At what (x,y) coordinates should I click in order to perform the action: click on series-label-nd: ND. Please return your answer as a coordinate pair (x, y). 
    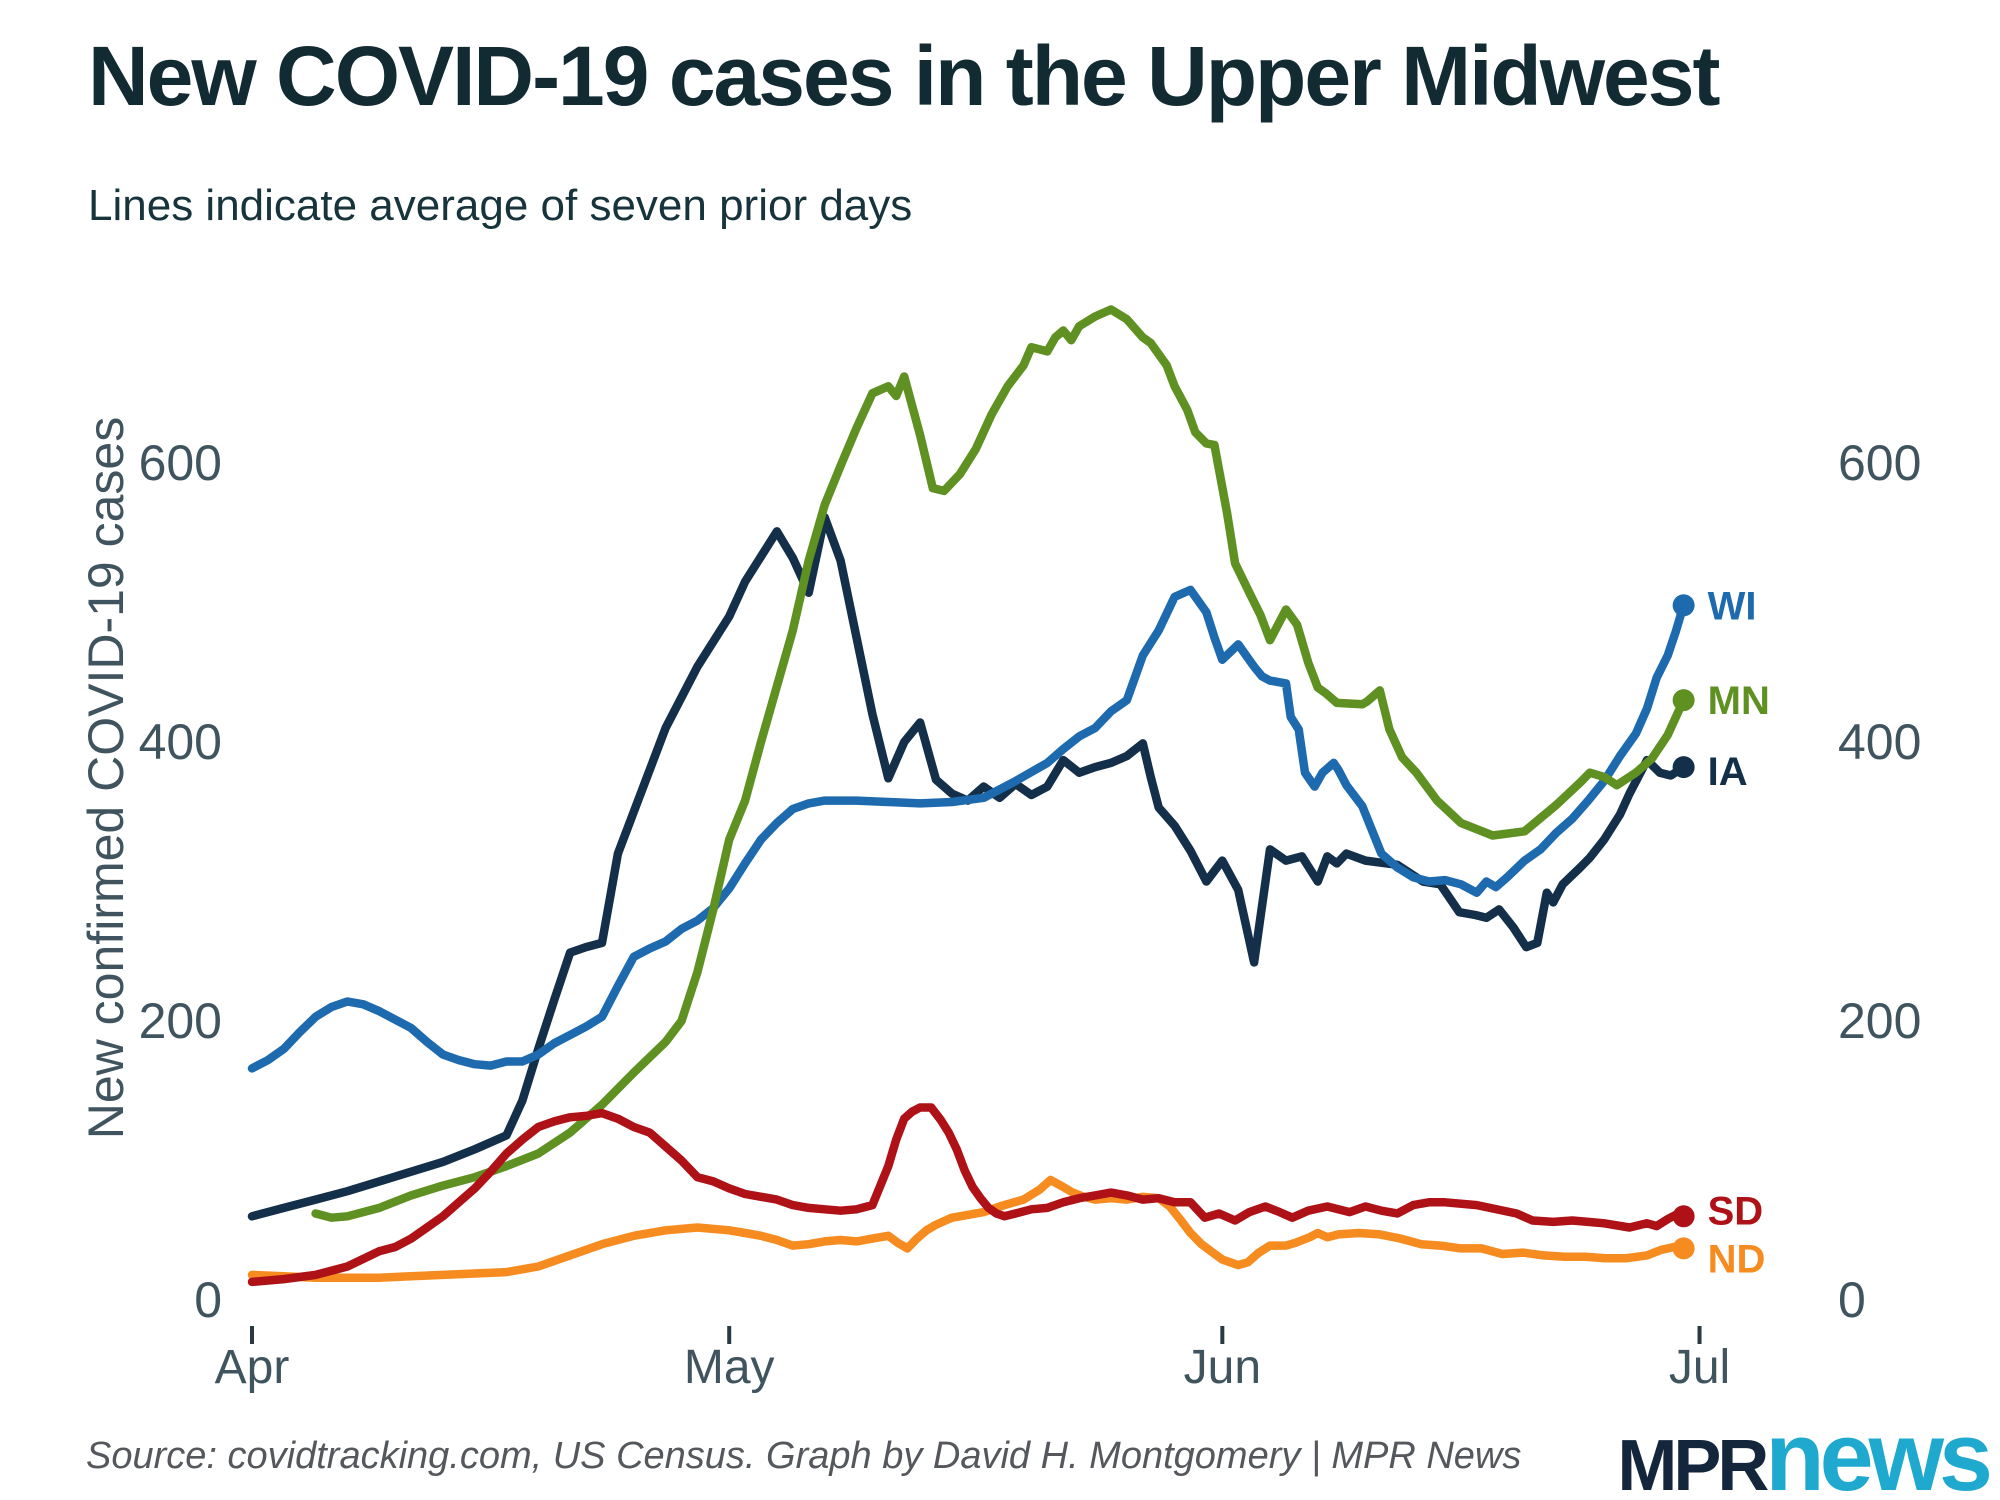
    Looking at the image, I should click on (1737, 1259).